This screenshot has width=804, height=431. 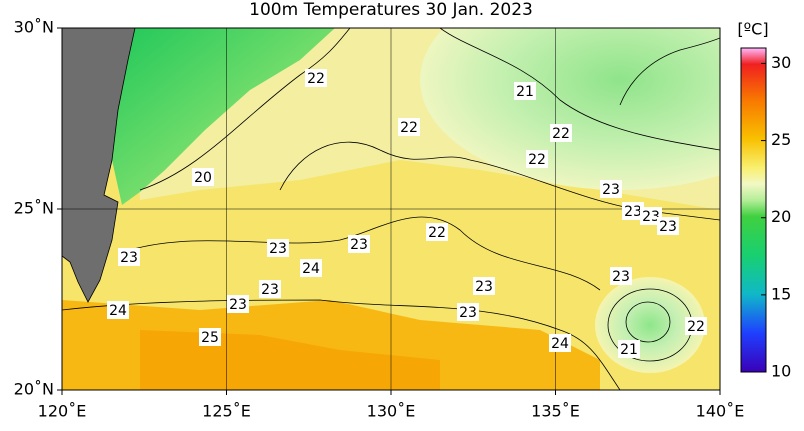 I want to click on colorbar, so click(x=753, y=210).